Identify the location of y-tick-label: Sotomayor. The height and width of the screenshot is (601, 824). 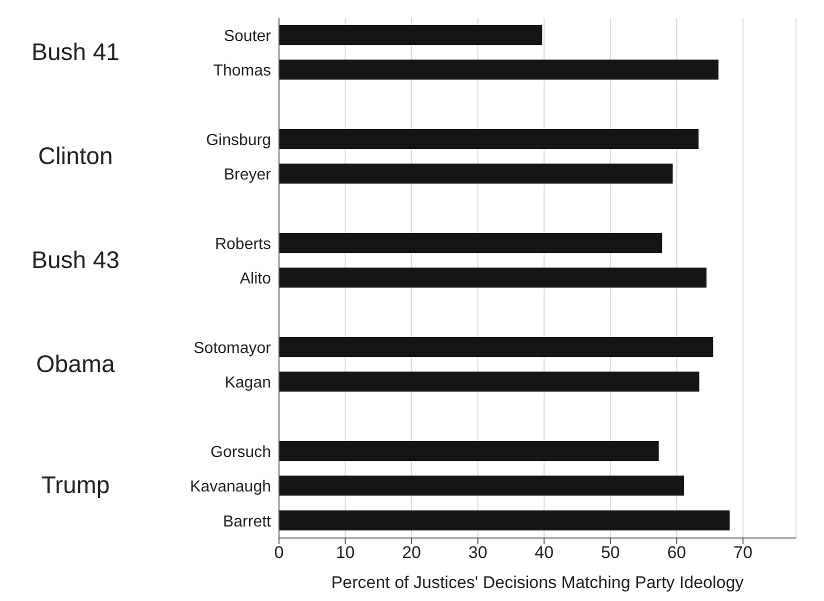
(233, 349).